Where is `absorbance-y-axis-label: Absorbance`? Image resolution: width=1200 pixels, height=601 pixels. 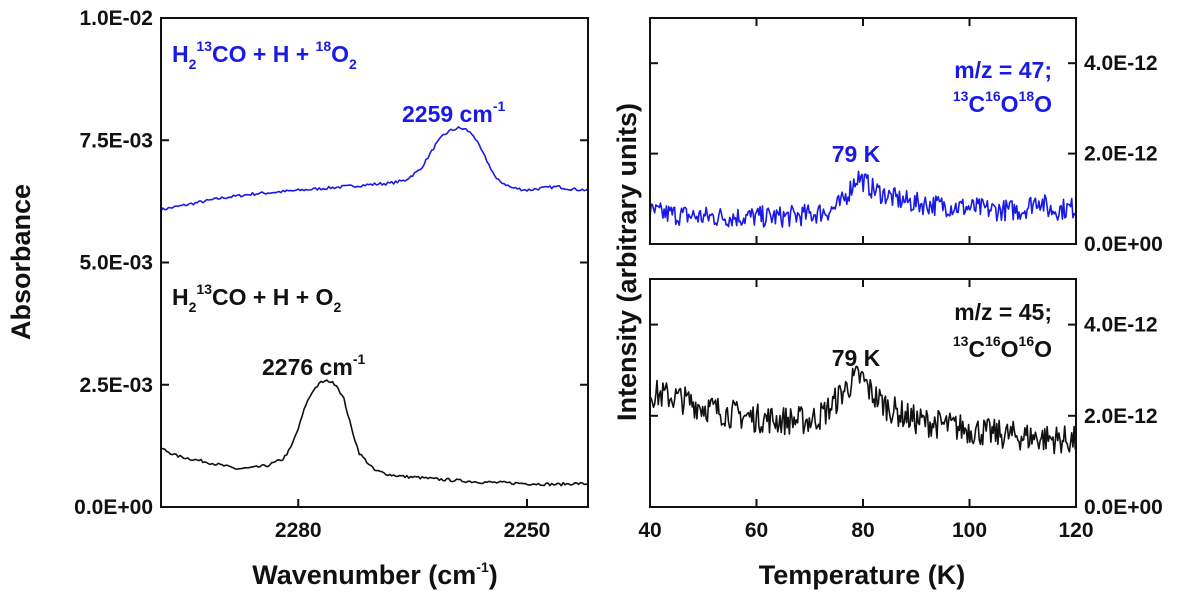
absorbance-y-axis-label: Absorbance is located at coordinates (21, 262).